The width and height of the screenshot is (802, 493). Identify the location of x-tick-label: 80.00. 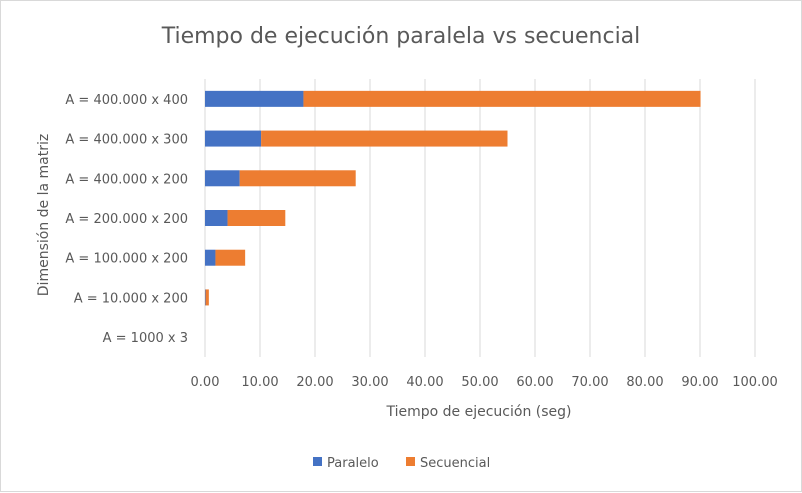
(644, 382).